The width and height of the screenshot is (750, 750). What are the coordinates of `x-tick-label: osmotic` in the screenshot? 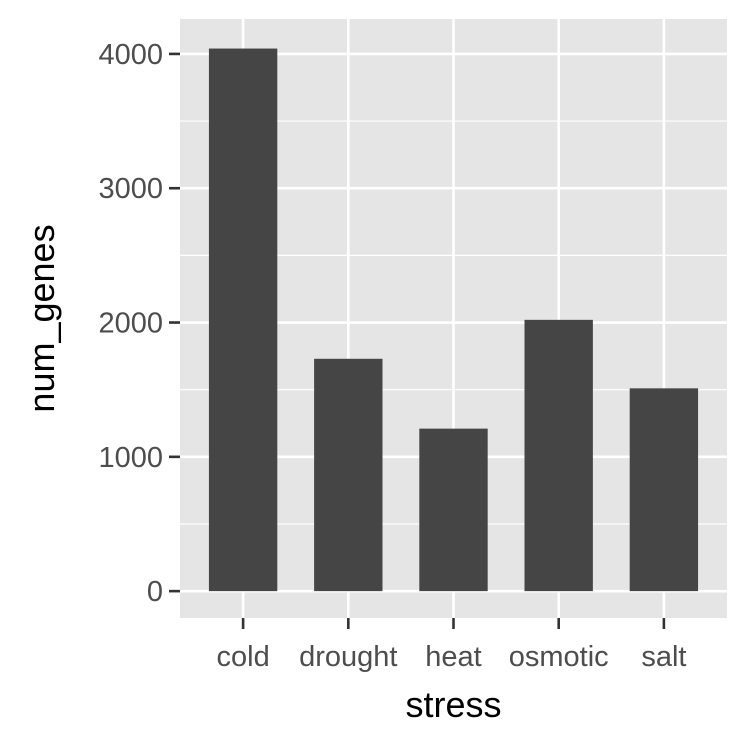 It's located at (559, 657).